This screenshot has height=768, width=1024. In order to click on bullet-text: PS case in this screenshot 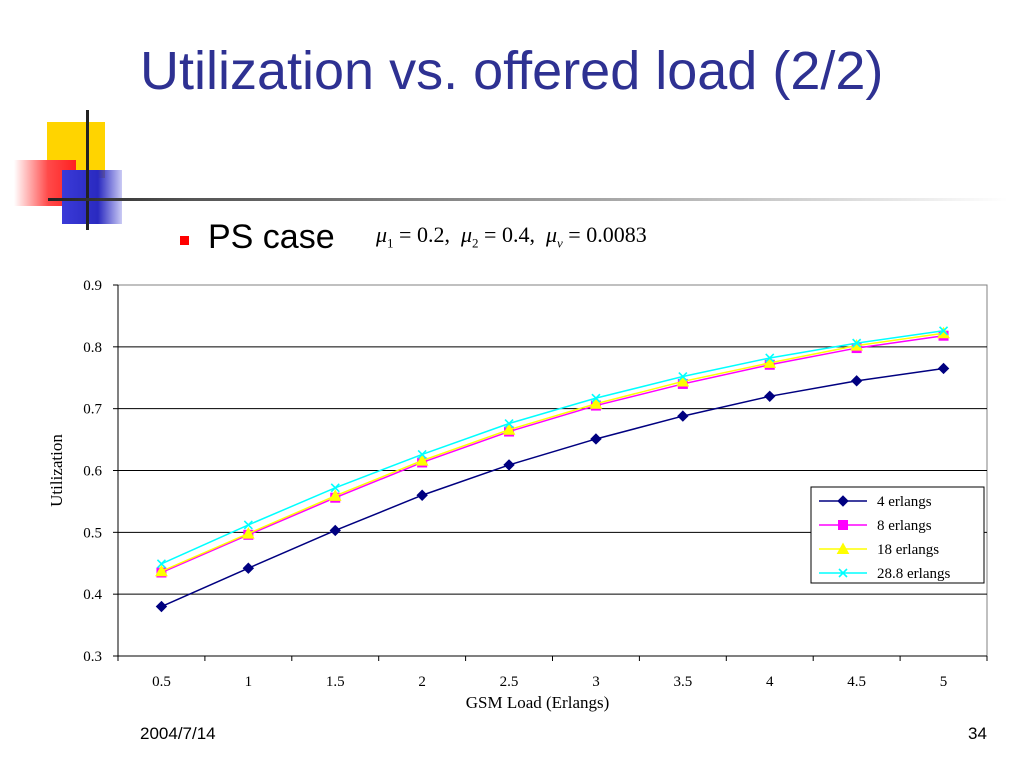, I will do `click(271, 237)`.